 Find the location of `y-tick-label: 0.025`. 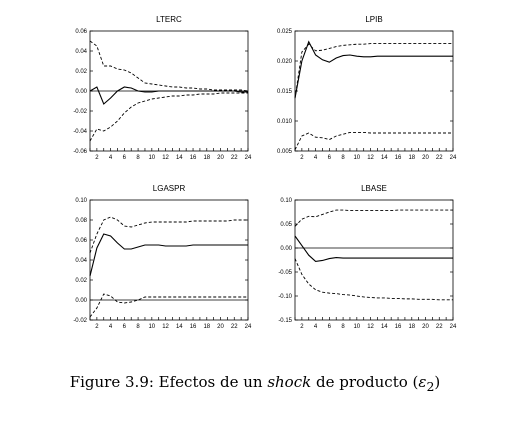

y-tick-label: 0.025 is located at coordinates (285, 32).